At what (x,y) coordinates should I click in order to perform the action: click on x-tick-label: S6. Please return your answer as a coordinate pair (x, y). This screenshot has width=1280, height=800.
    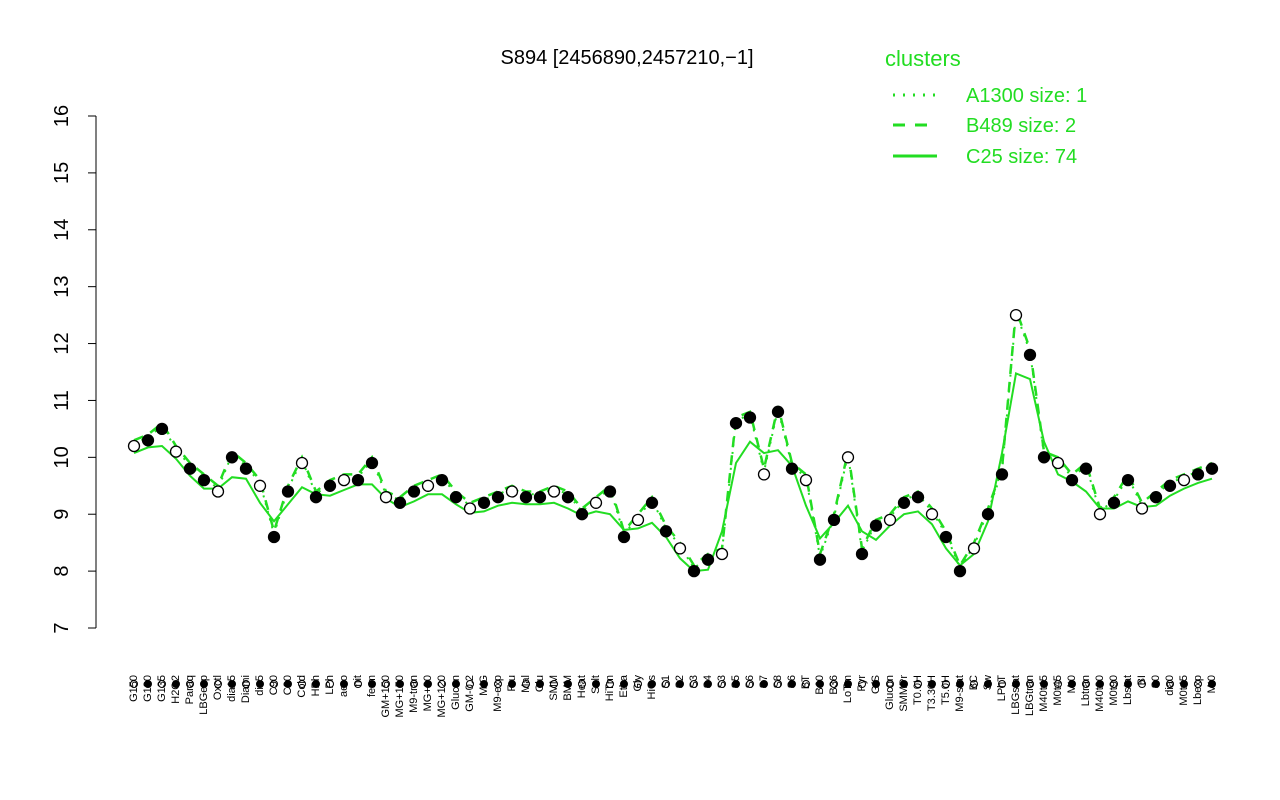
    Looking at the image, I should click on (792, 681).